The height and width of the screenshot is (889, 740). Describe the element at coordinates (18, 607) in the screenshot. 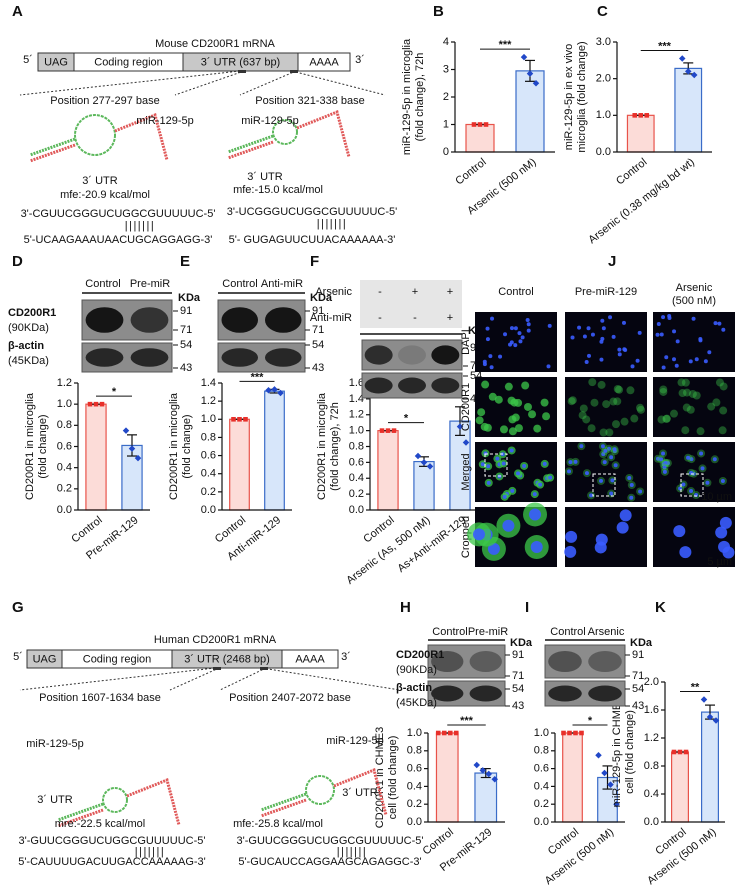

I see `panel-letter: G` at that location.